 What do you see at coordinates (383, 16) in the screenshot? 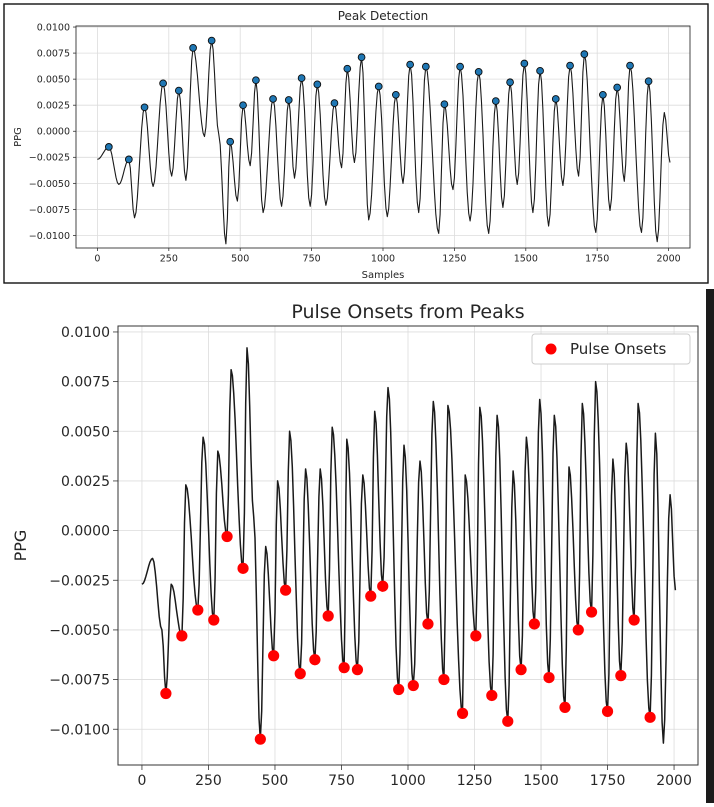
I see `chart-title: Peak Detection` at bounding box center [383, 16].